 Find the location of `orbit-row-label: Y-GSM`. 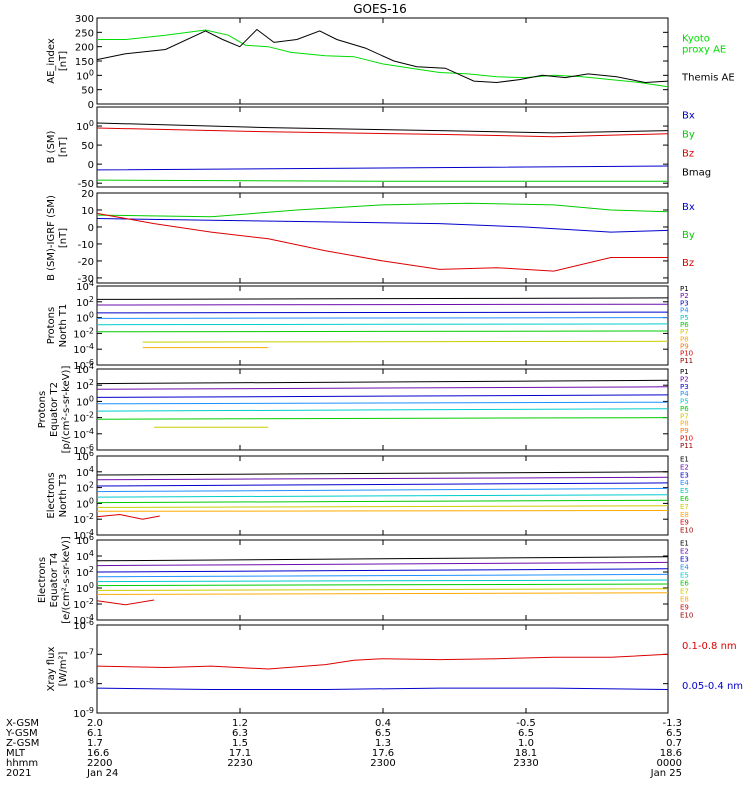

orbit-row-label: Y-GSM is located at coordinates (21, 733).